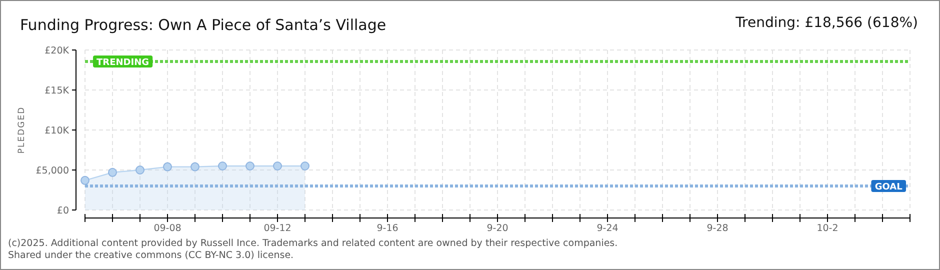  Describe the element at coordinates (168, 228) in the screenshot. I see `x-tick-label: 09-08` at that location.